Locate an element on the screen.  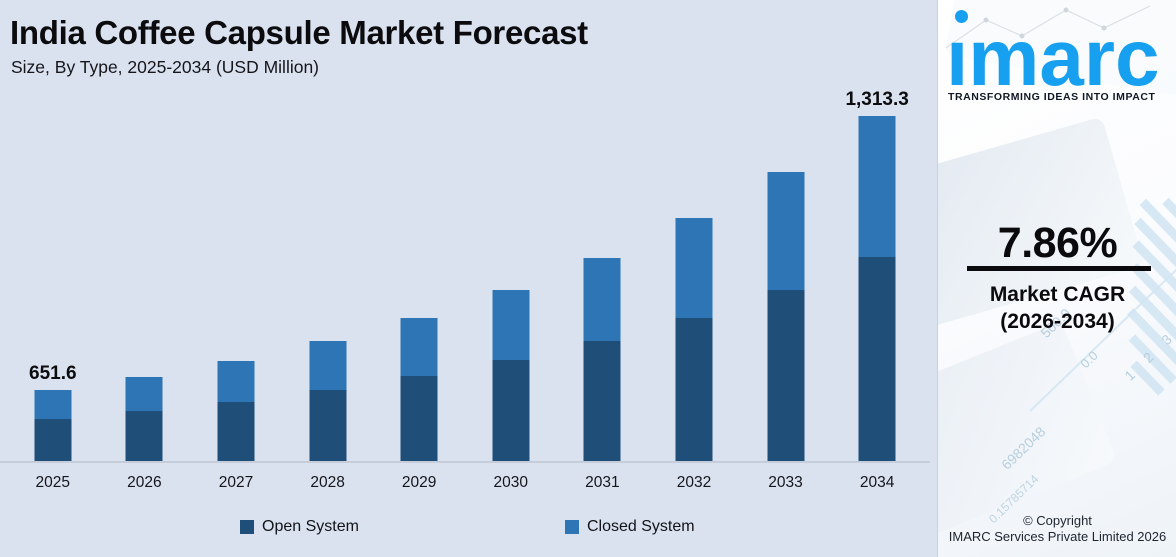
x-axis-year-label: 2031 is located at coordinates (602, 482).